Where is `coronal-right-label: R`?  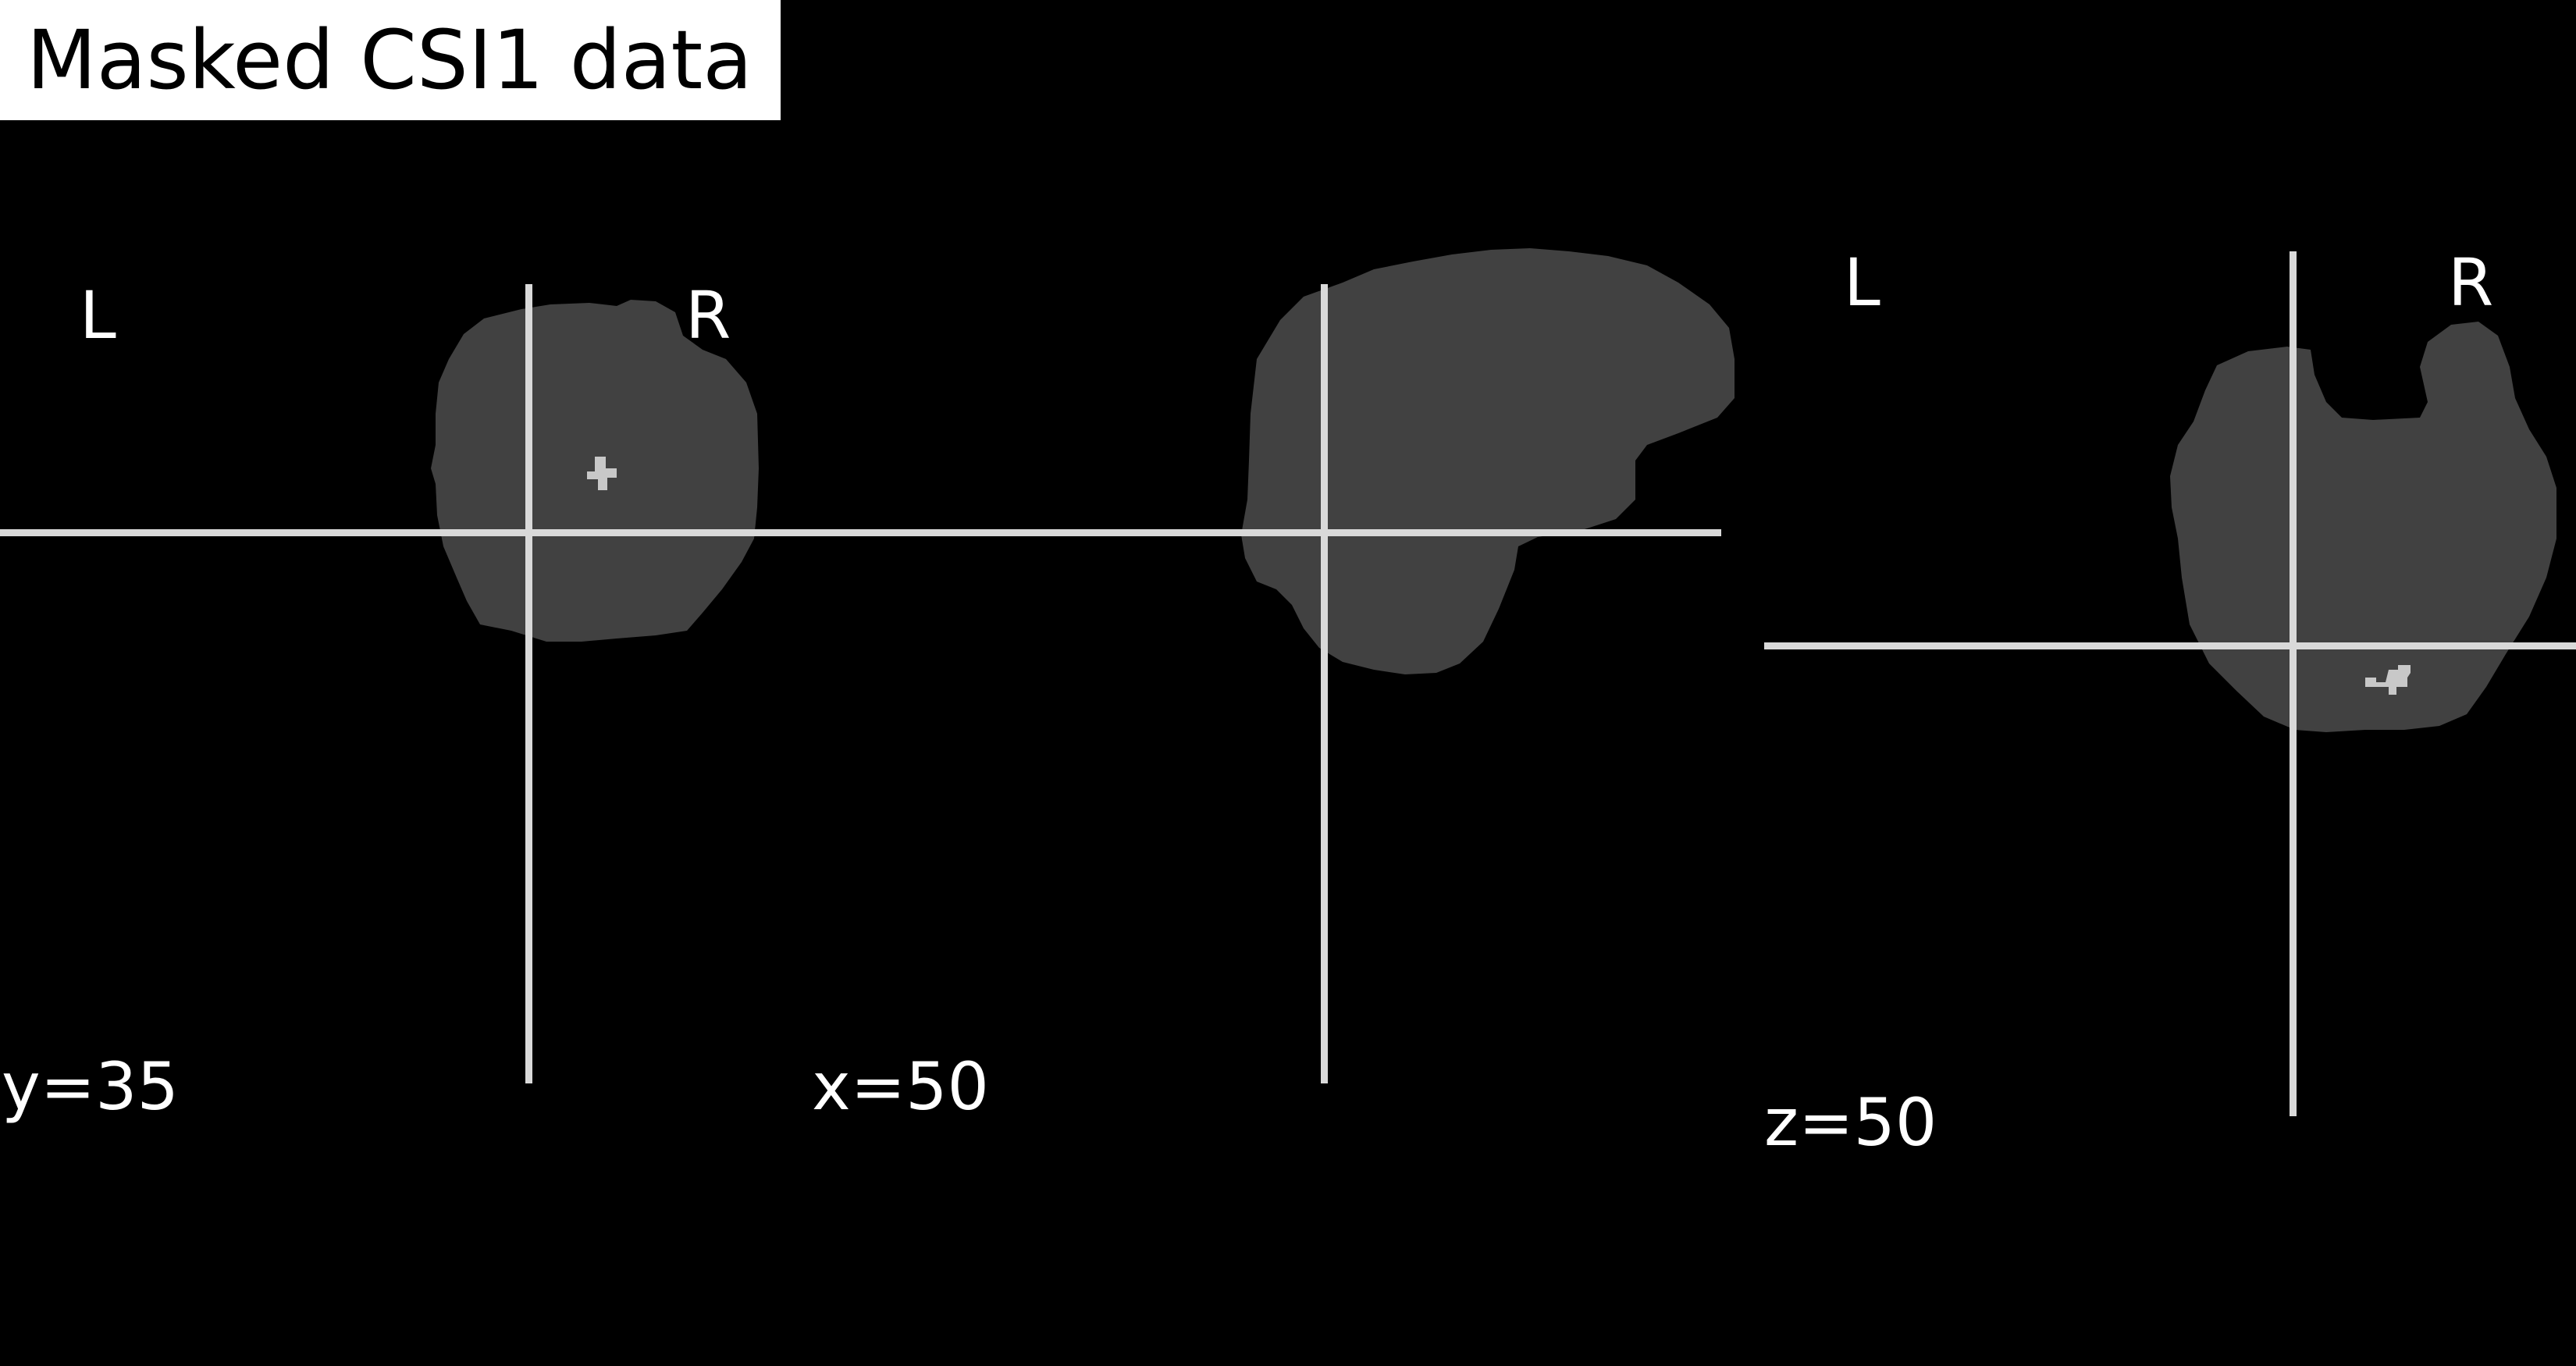
coronal-right-label: R is located at coordinates (708, 315).